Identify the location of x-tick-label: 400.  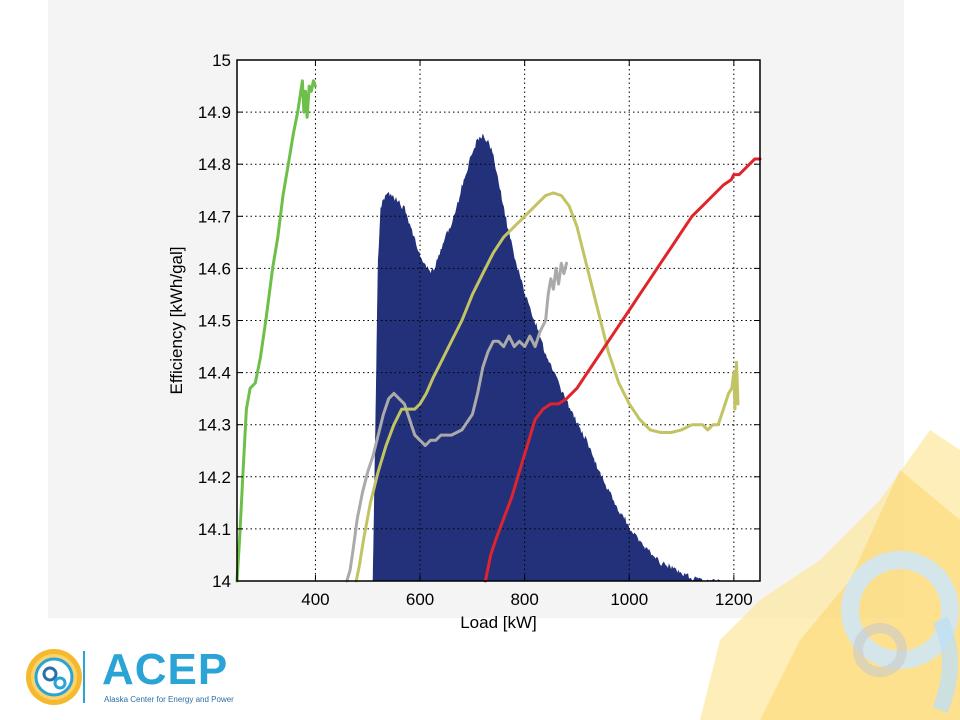
(315, 599).